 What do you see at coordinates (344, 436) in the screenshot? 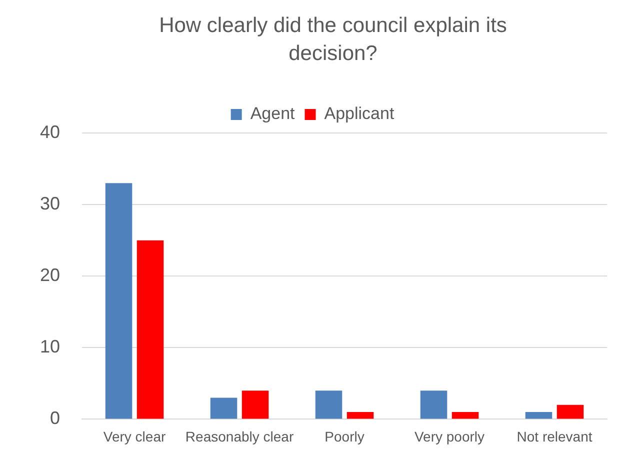
I see `x-tick-label: Poorly` at bounding box center [344, 436].